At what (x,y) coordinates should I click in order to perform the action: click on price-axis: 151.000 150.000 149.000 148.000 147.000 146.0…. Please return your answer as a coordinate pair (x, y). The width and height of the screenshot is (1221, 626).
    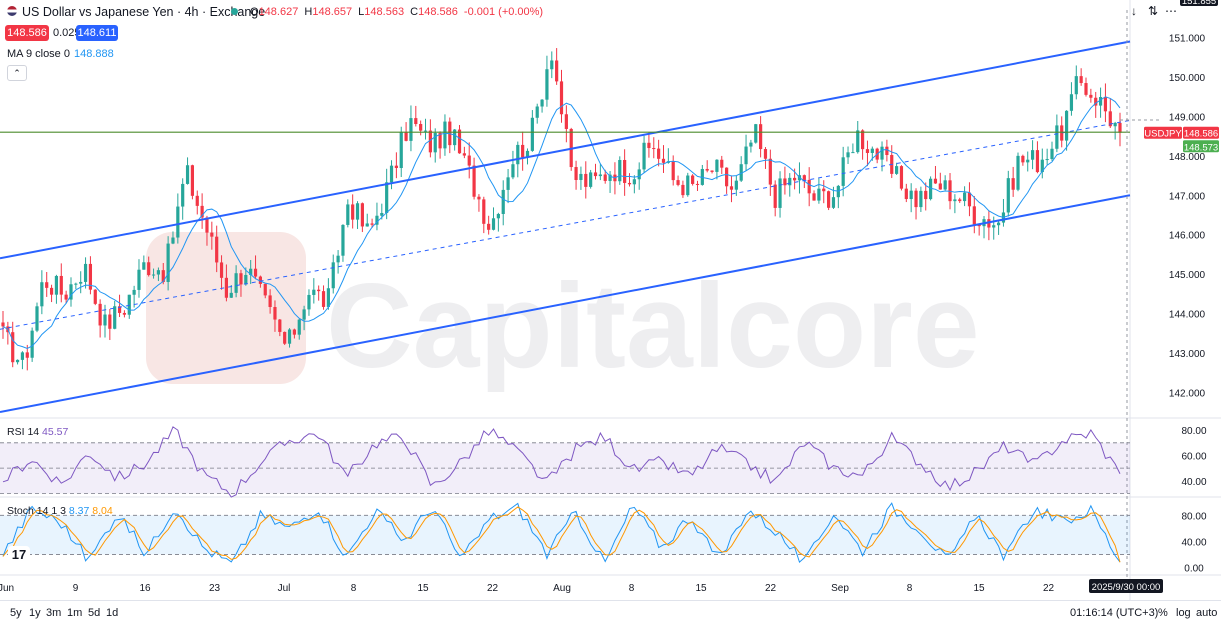
    Looking at the image, I should click on (1181, 199).